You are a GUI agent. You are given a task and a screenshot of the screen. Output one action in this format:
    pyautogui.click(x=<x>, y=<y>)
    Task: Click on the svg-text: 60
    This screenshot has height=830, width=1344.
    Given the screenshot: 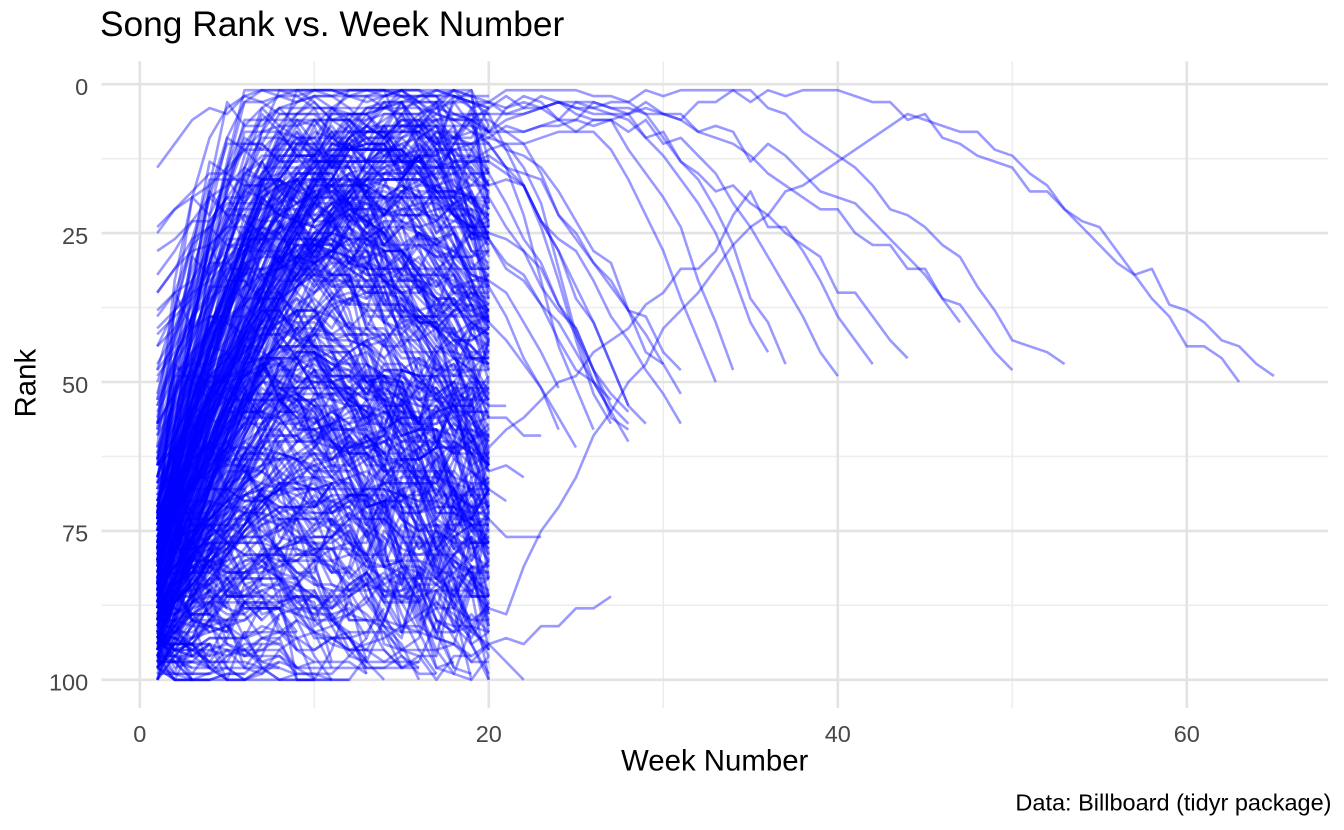 What is the action you would take?
    pyautogui.click(x=1187, y=734)
    